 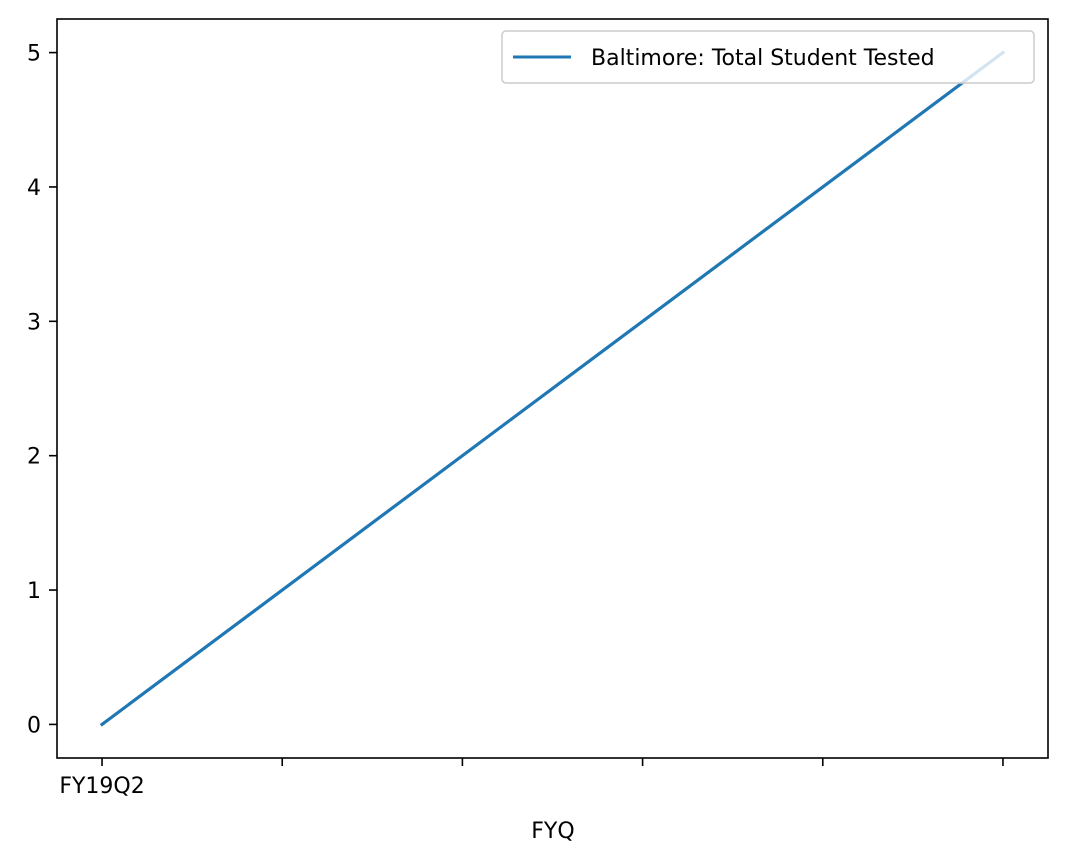 I want to click on x-tick-label: FY19Q2, so click(x=101, y=786).